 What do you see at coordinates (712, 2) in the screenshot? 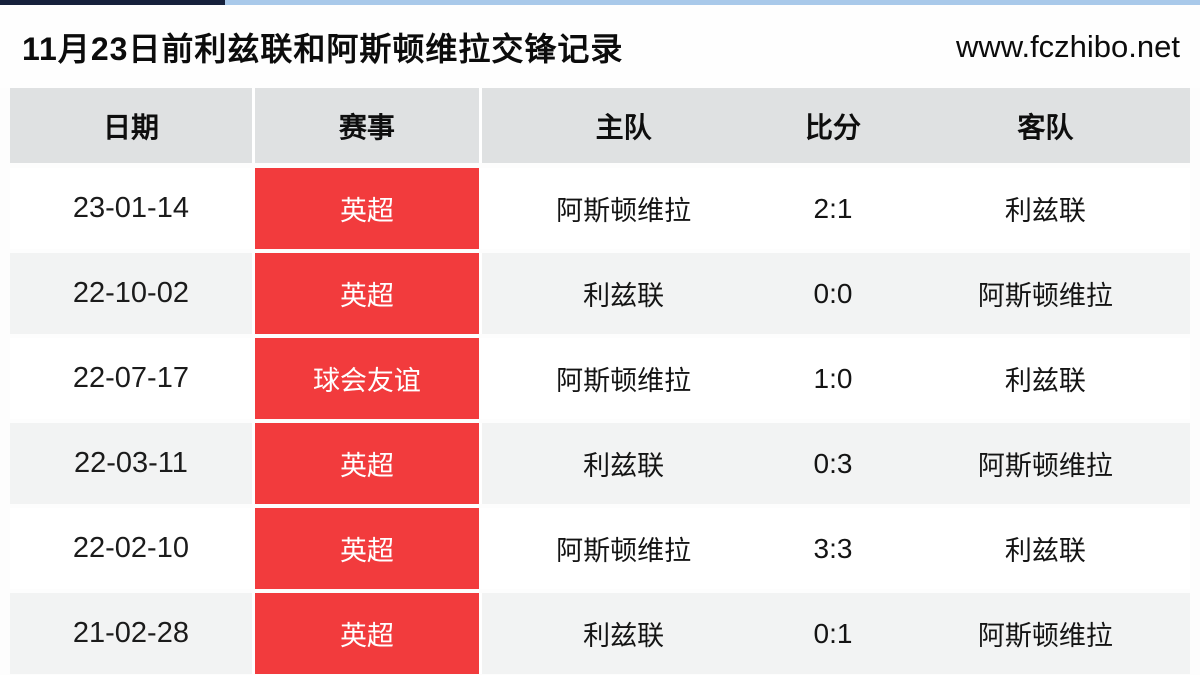
I see `top-strip-blue-segment` at bounding box center [712, 2].